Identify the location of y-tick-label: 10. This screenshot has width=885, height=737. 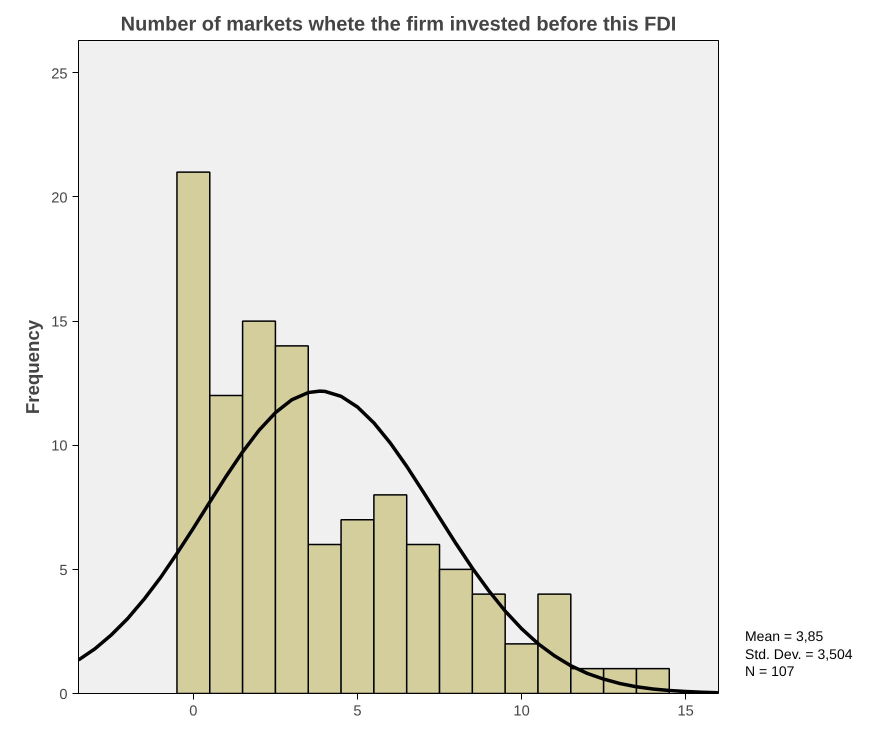
(59, 446).